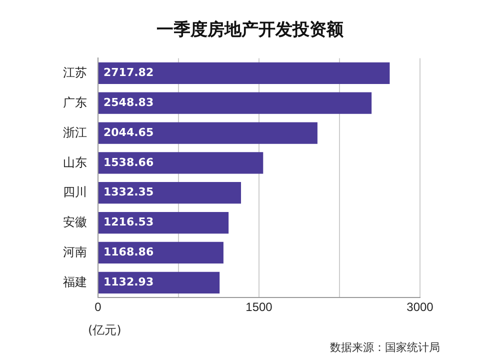 The width and height of the screenshot is (500, 362). What do you see at coordinates (129, 73) in the screenshot?
I see `data-label: 2717.82` at bounding box center [129, 73].